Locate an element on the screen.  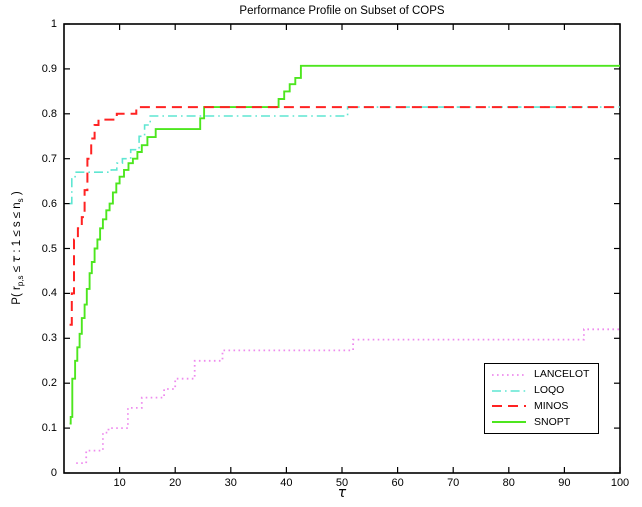
x-tick-label: 20 is located at coordinates (175, 483).